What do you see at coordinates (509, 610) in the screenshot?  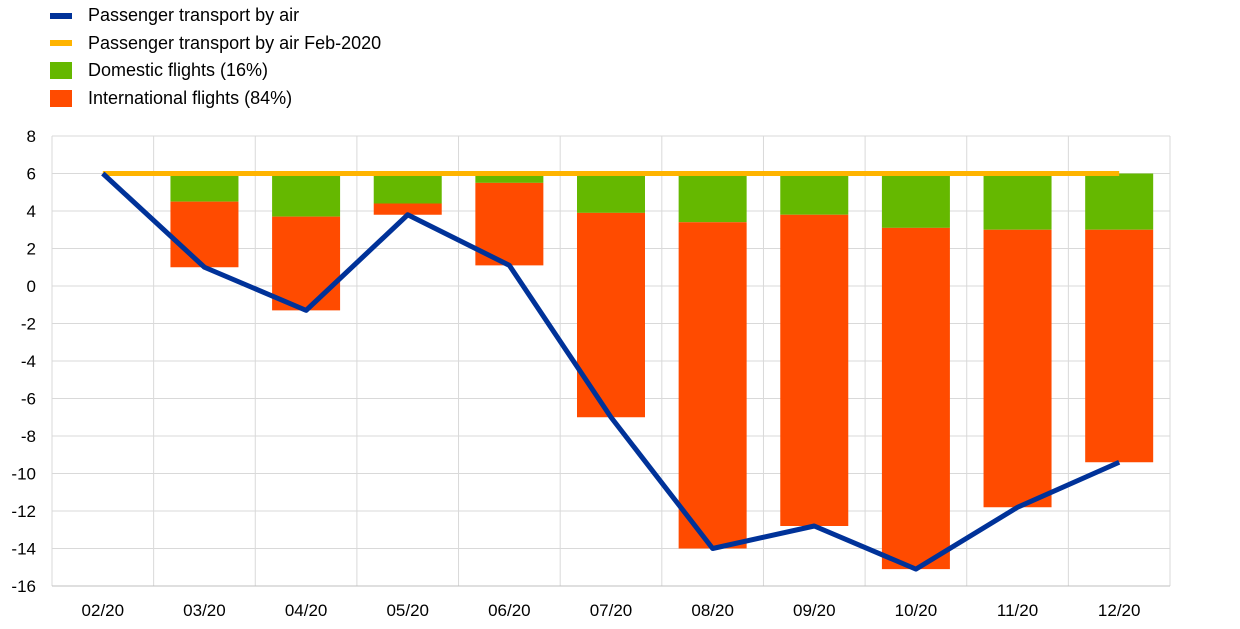 I see `x-tick-label: 06/20` at bounding box center [509, 610].